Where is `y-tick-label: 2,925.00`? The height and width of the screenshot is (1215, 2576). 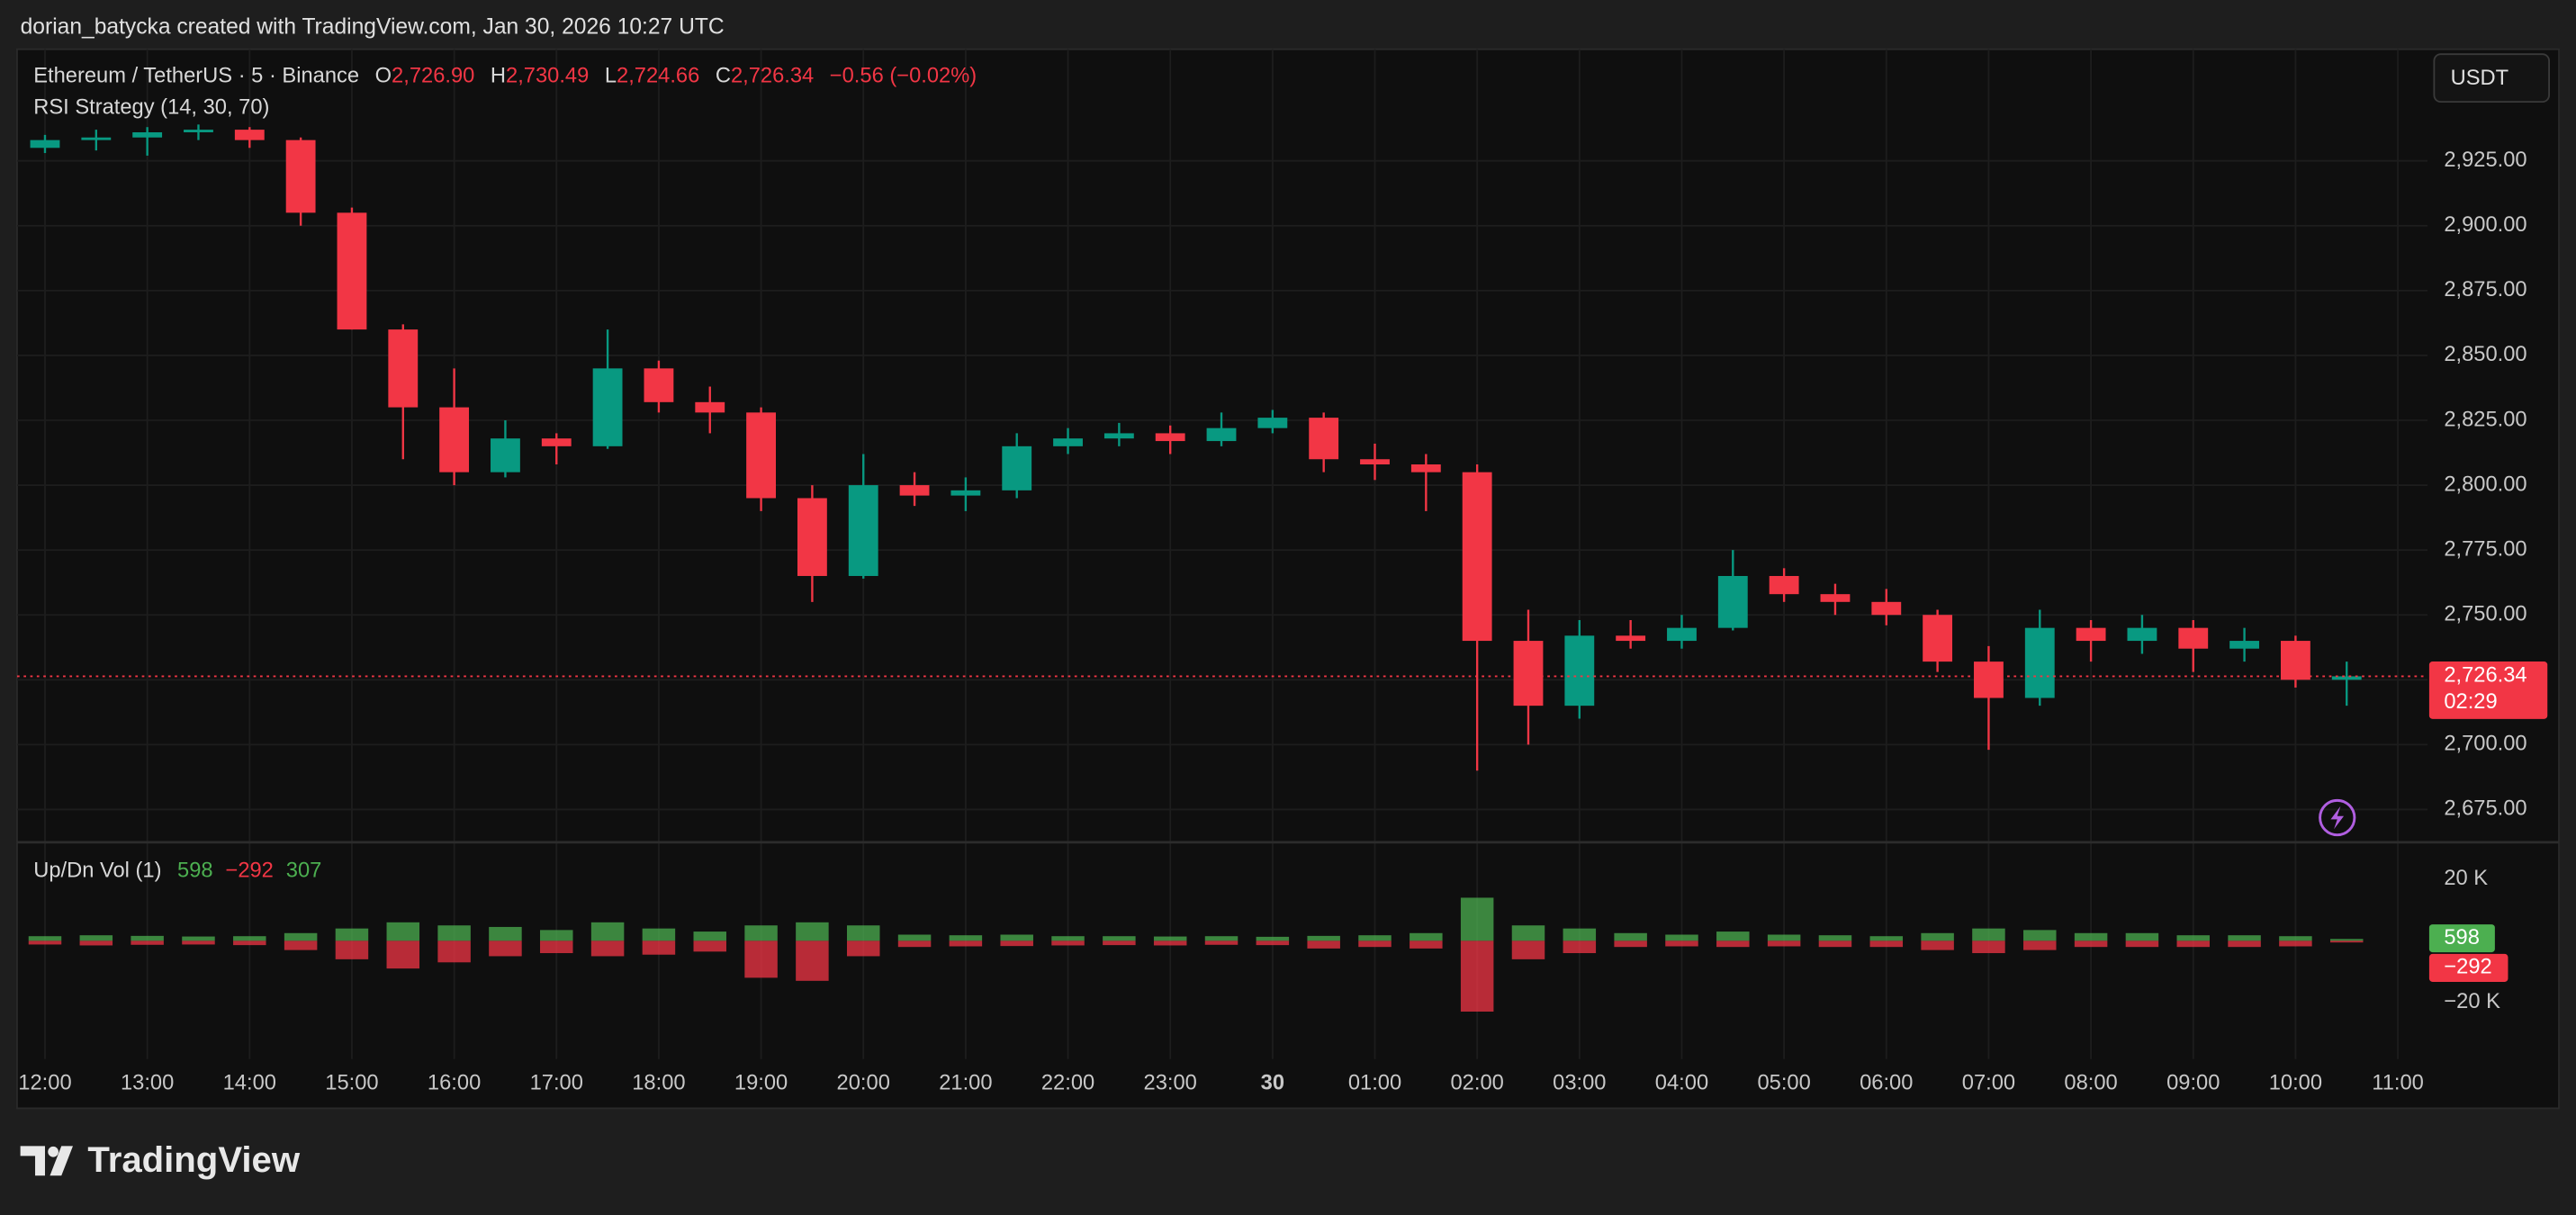 y-tick-label: 2,925.00 is located at coordinates (2485, 160).